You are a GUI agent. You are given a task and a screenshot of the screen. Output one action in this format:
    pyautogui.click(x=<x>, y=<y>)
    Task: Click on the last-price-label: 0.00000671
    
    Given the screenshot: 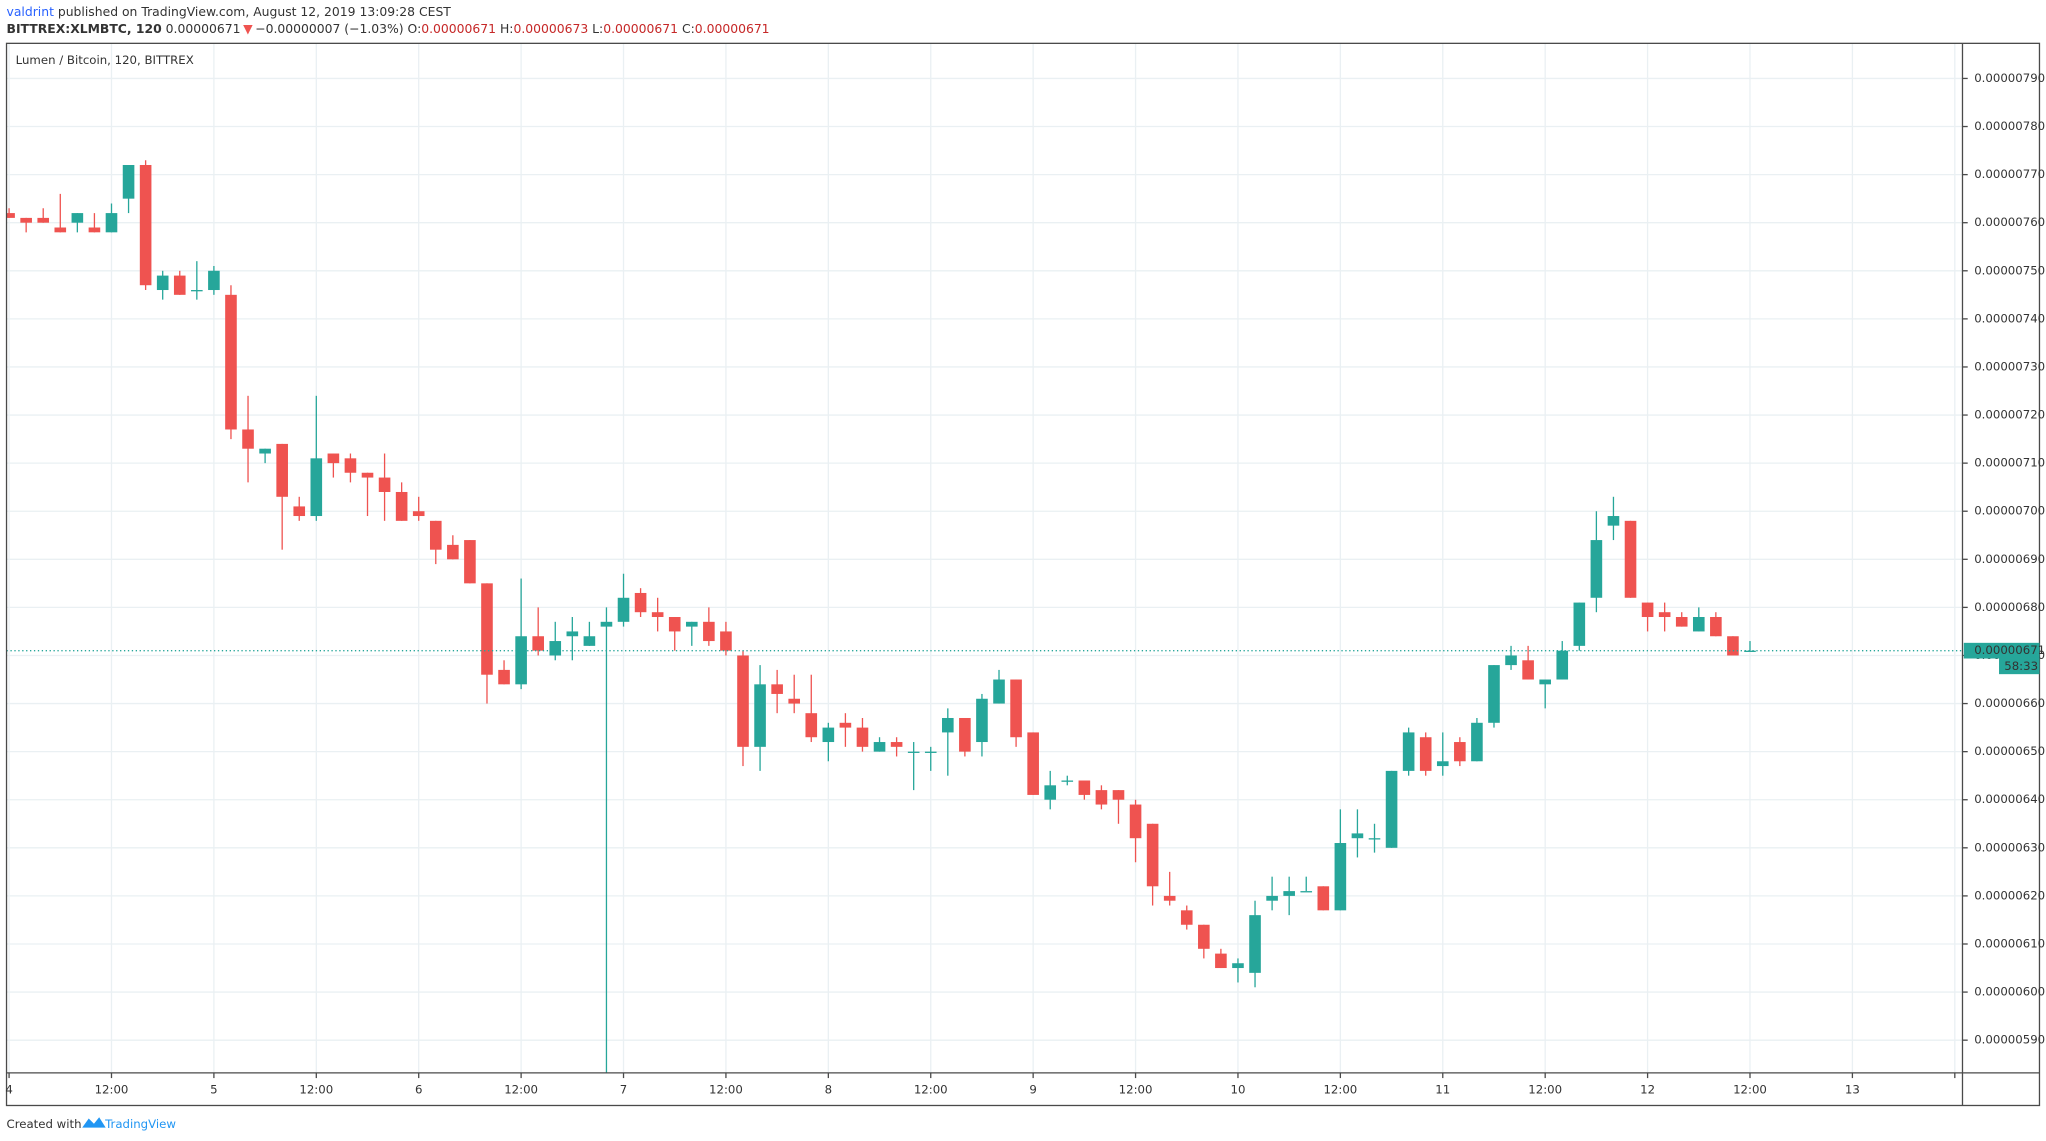 What is the action you would take?
    pyautogui.click(x=2009, y=650)
    